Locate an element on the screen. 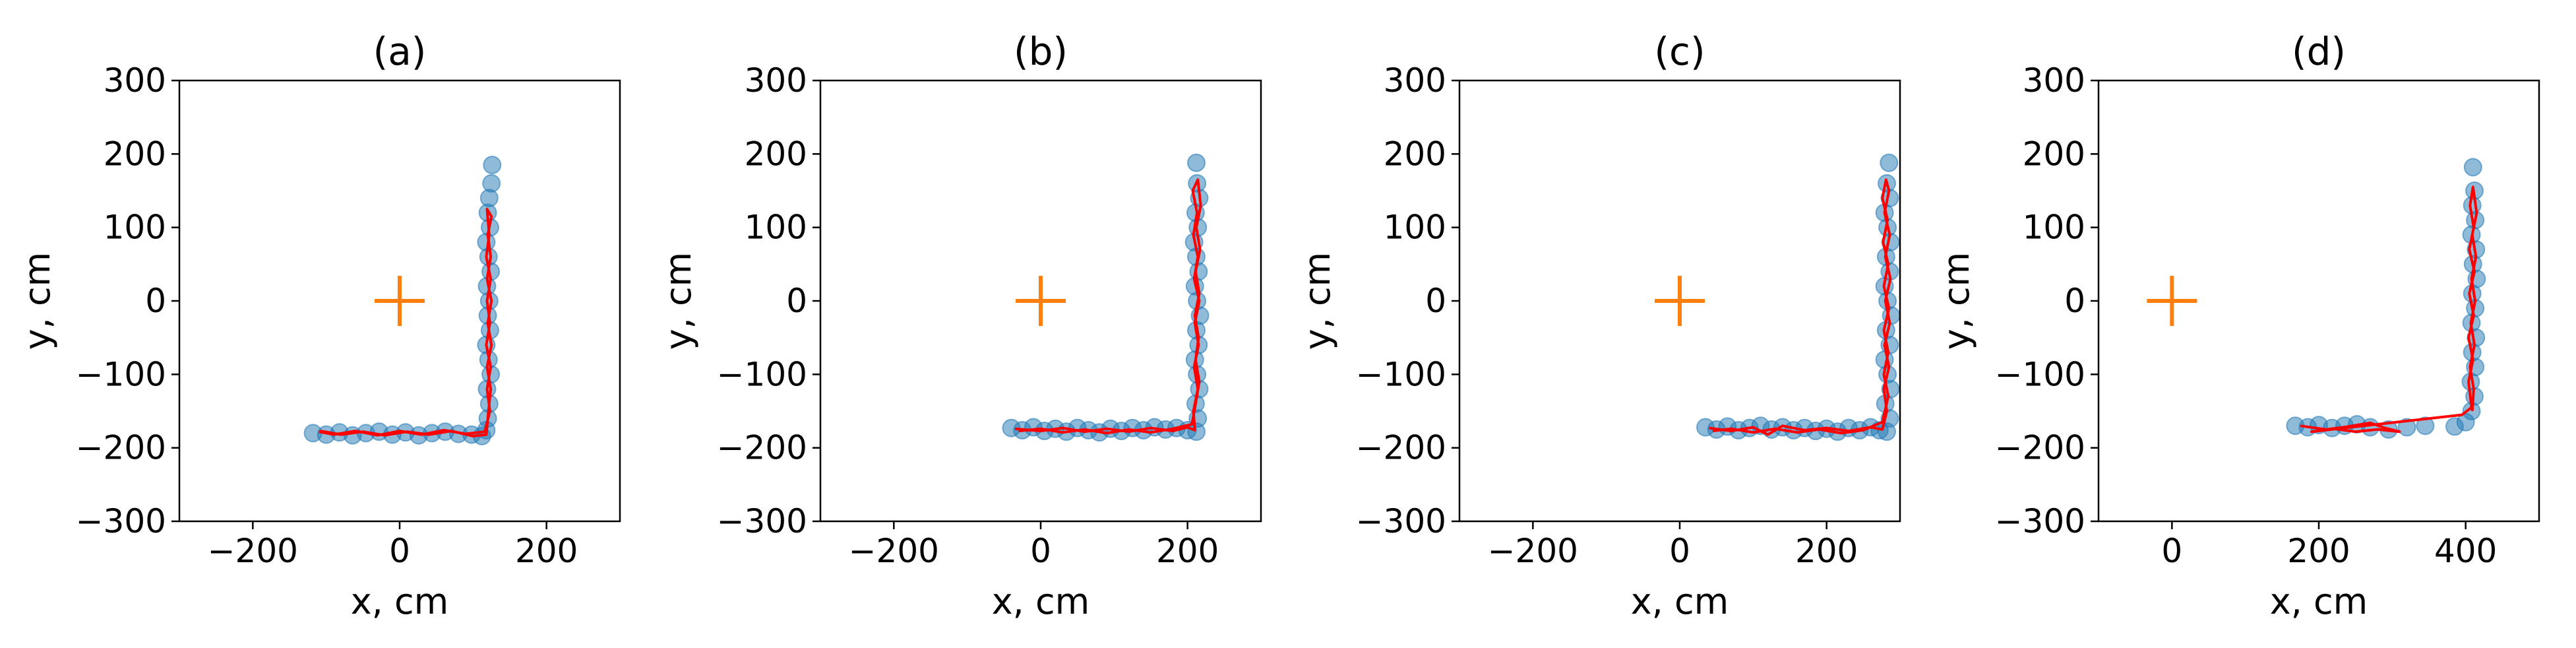 The width and height of the screenshot is (2576, 648). panel-b-ytick-label: −300 is located at coordinates (762, 521).